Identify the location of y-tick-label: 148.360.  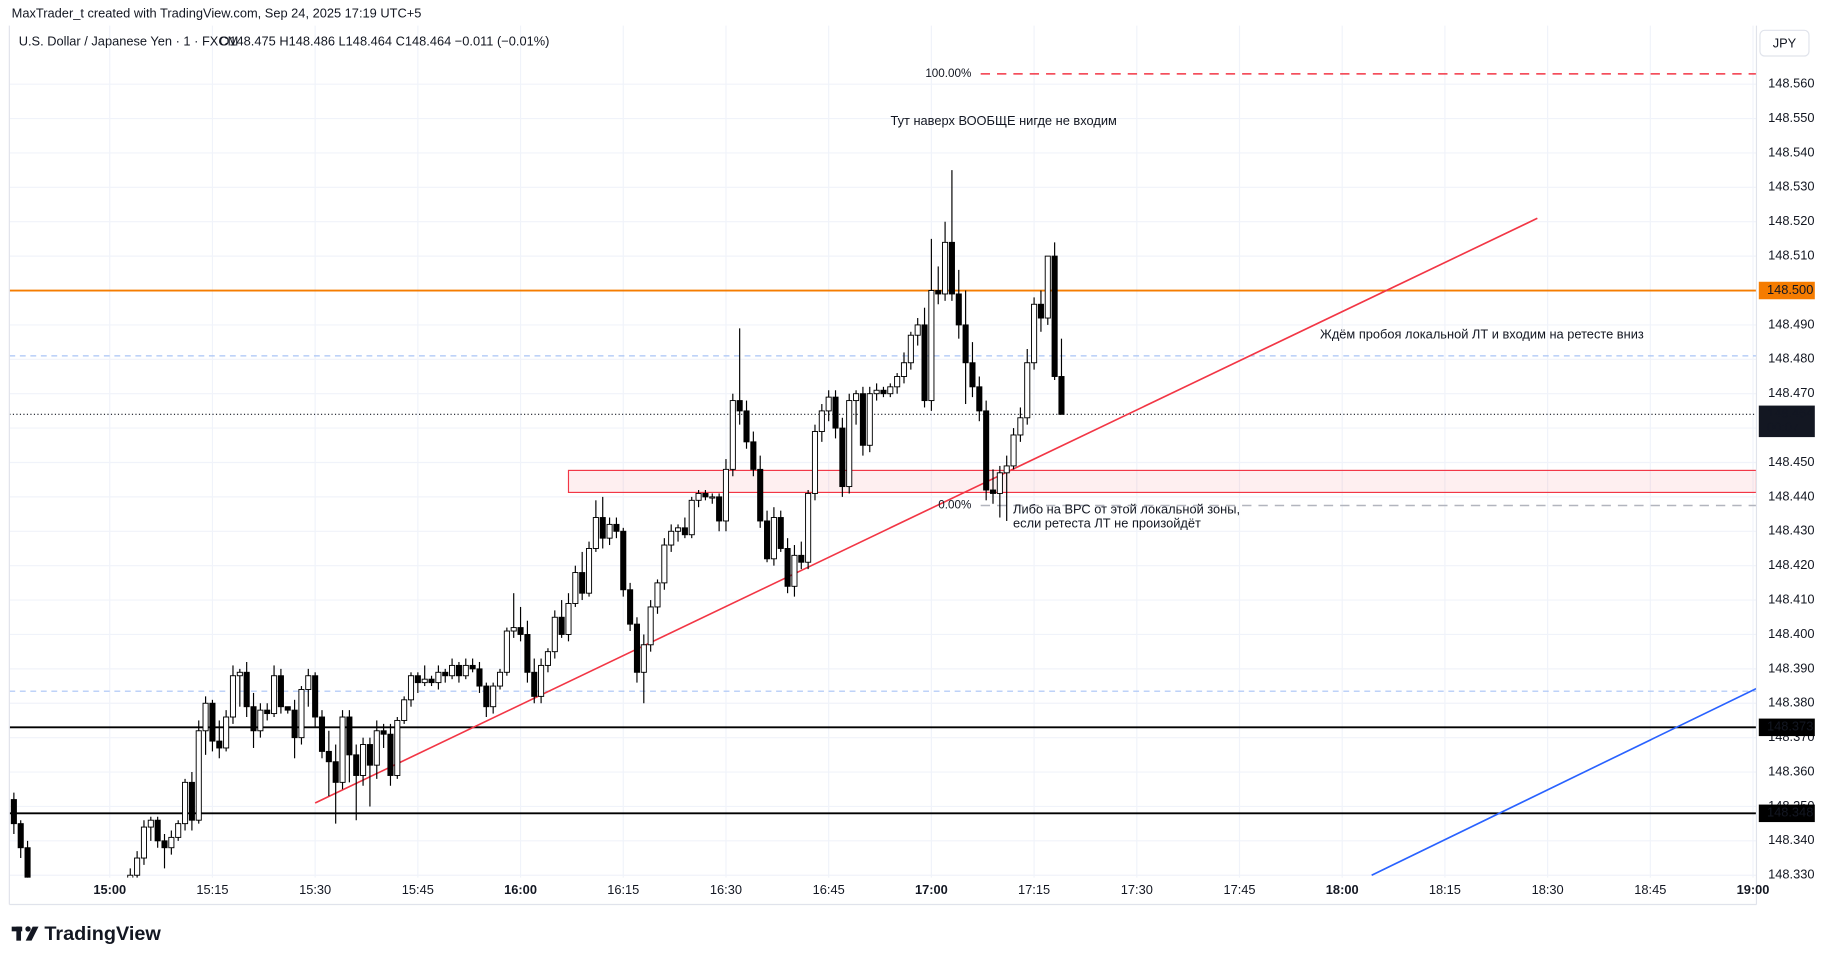
(1791, 770).